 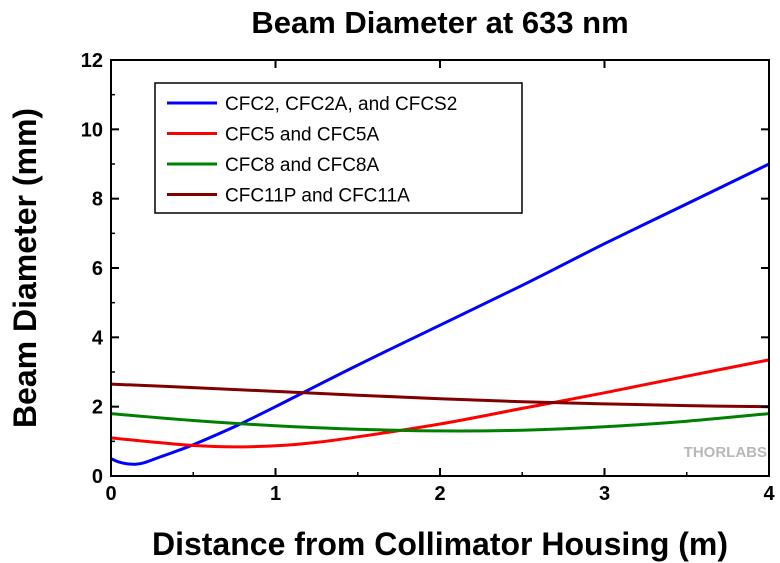 What do you see at coordinates (769, 494) in the screenshot?
I see `x-tick-label: 4` at bounding box center [769, 494].